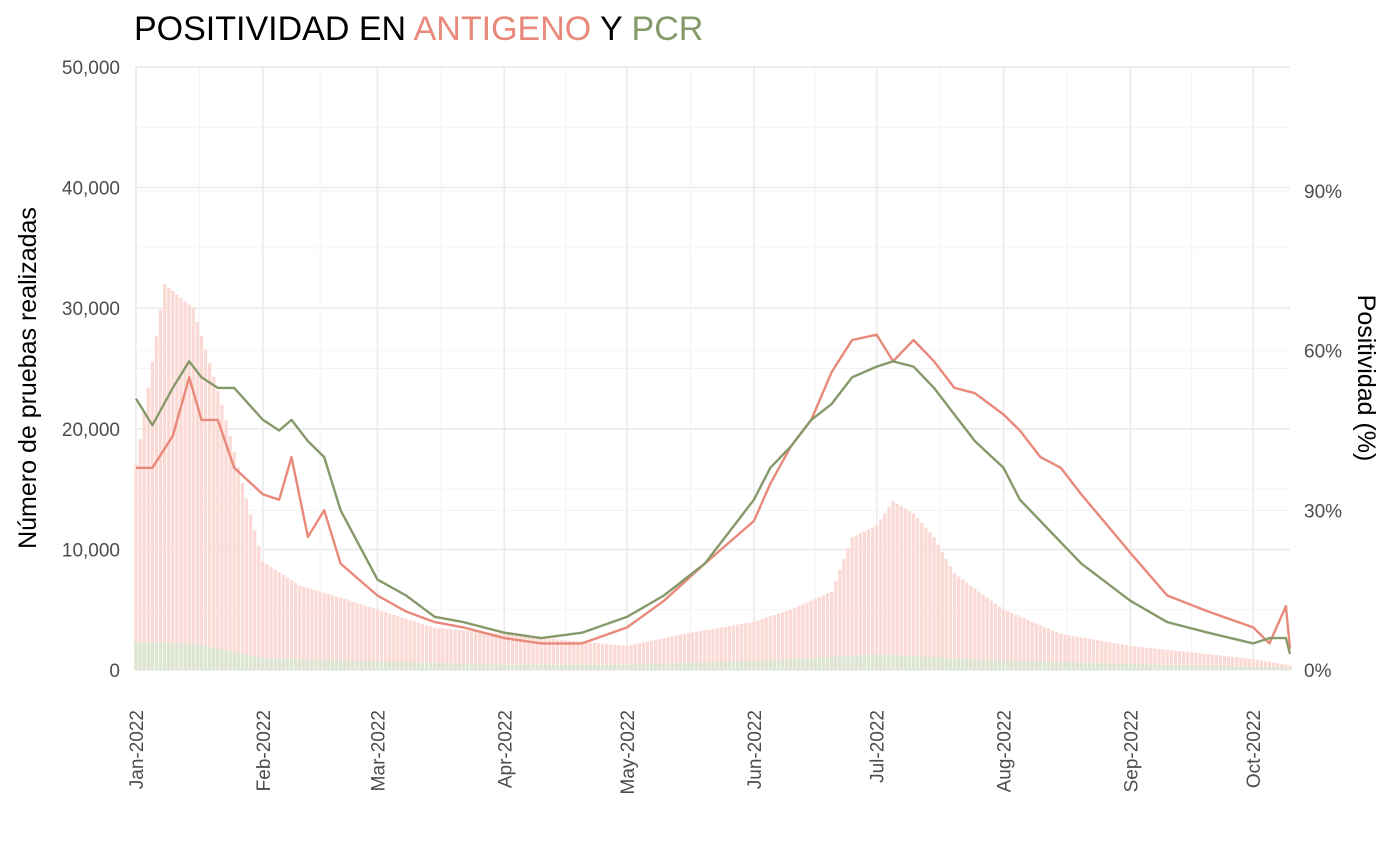 The image size is (1400, 865). Describe the element at coordinates (137, 749) in the screenshot. I see `x-tick-label: Jan-2022` at that location.